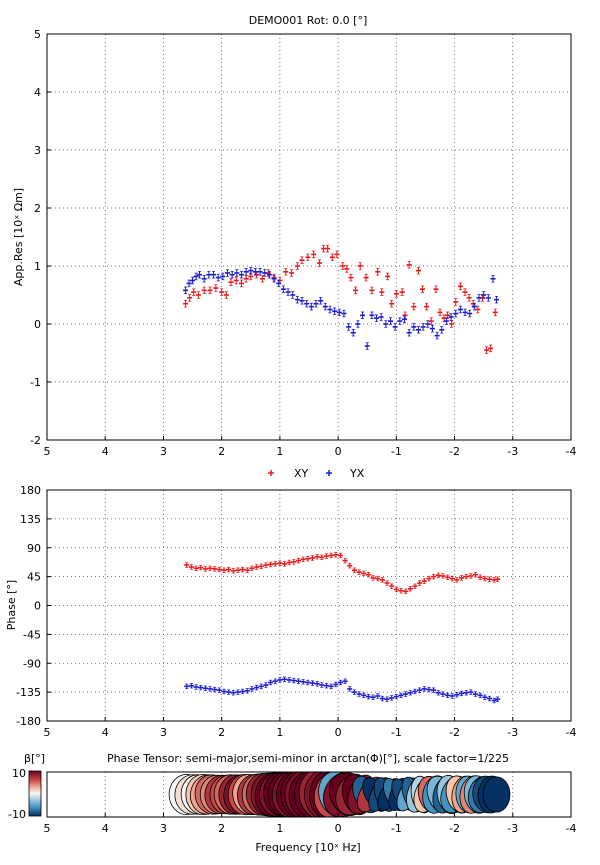 The image size is (600, 865). I want to click on phase-series-yx, so click(342, 690).